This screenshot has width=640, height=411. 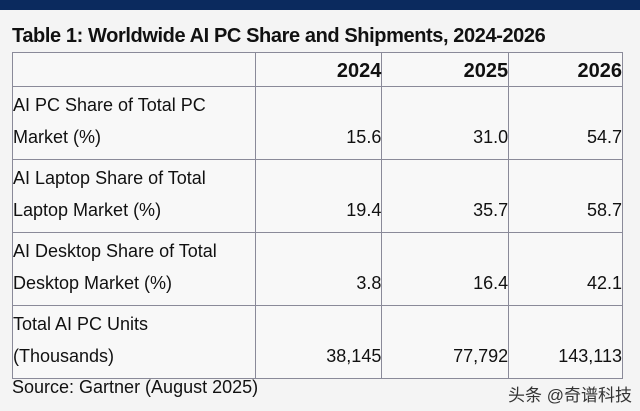 What do you see at coordinates (115, 251) in the screenshot?
I see `label-line: AI Desktop Share of Total` at bounding box center [115, 251].